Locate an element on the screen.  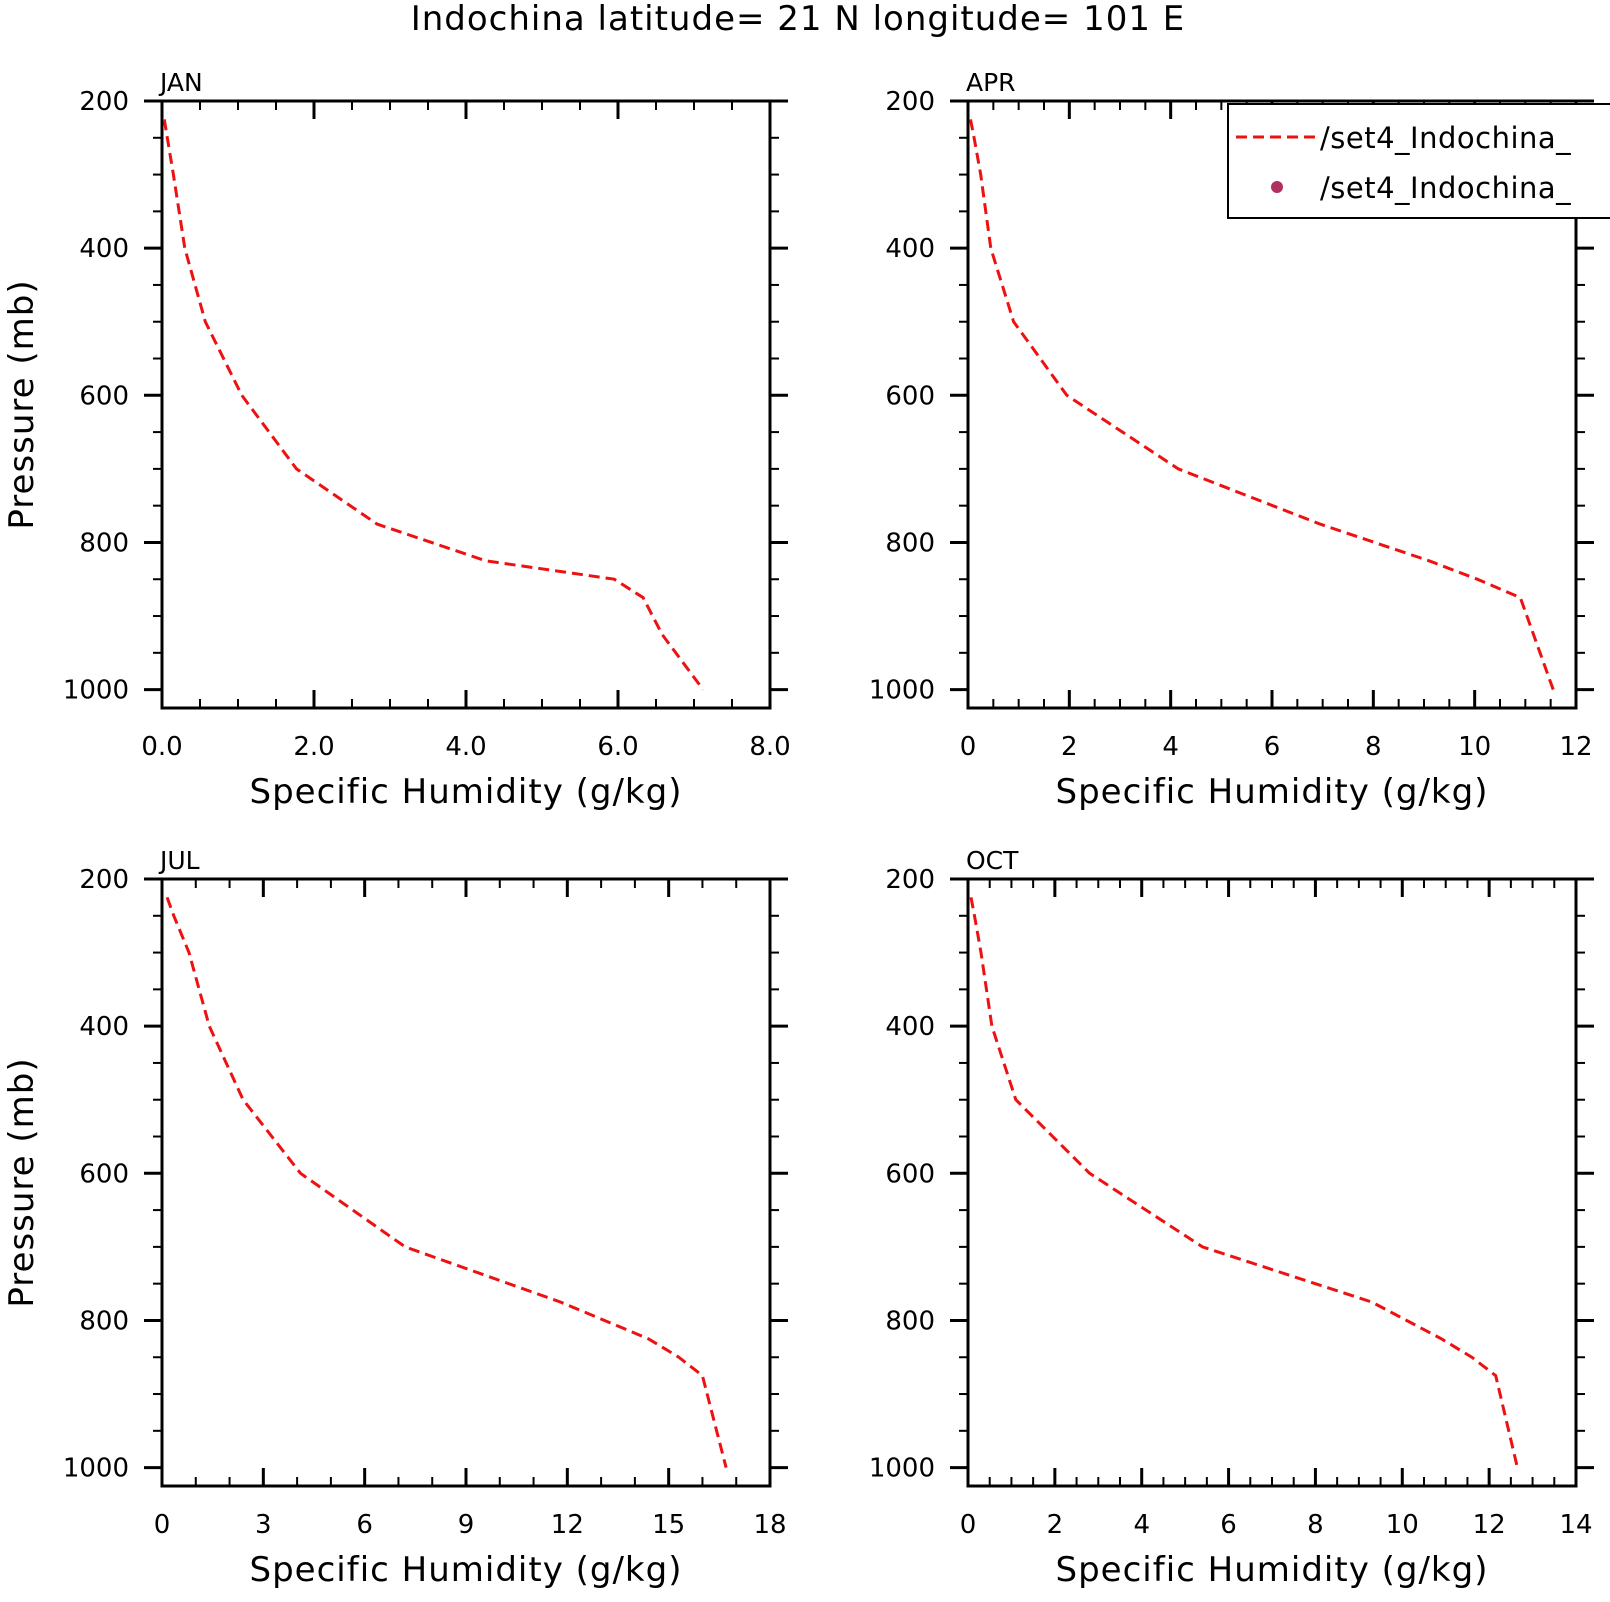
legend-frame is located at coordinates (1418, 161).